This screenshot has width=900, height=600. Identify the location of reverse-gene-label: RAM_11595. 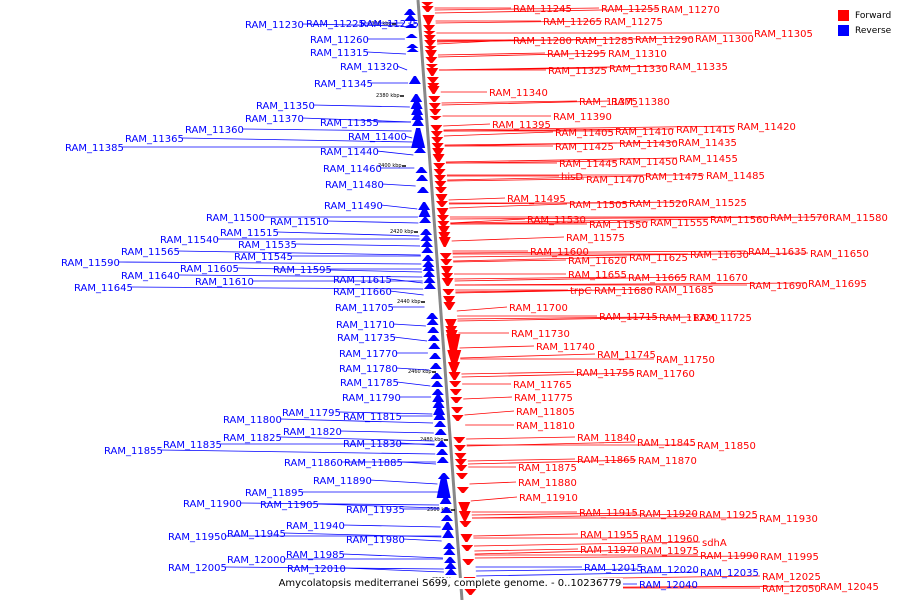
(302, 270).